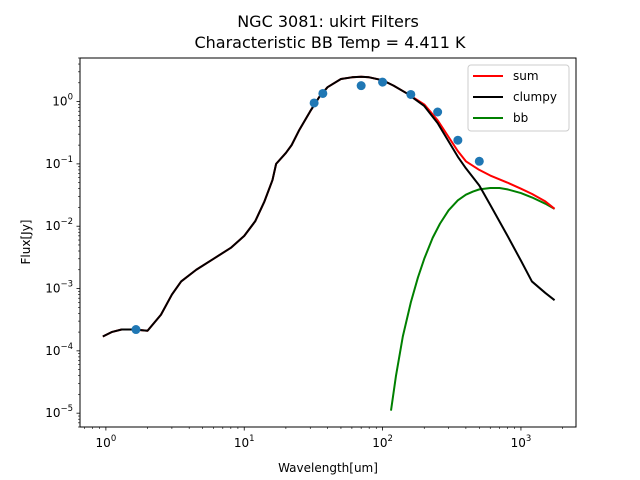  I want to click on x-axis: 10⁰ 10¹ 10² 10³, so click(323, 438).